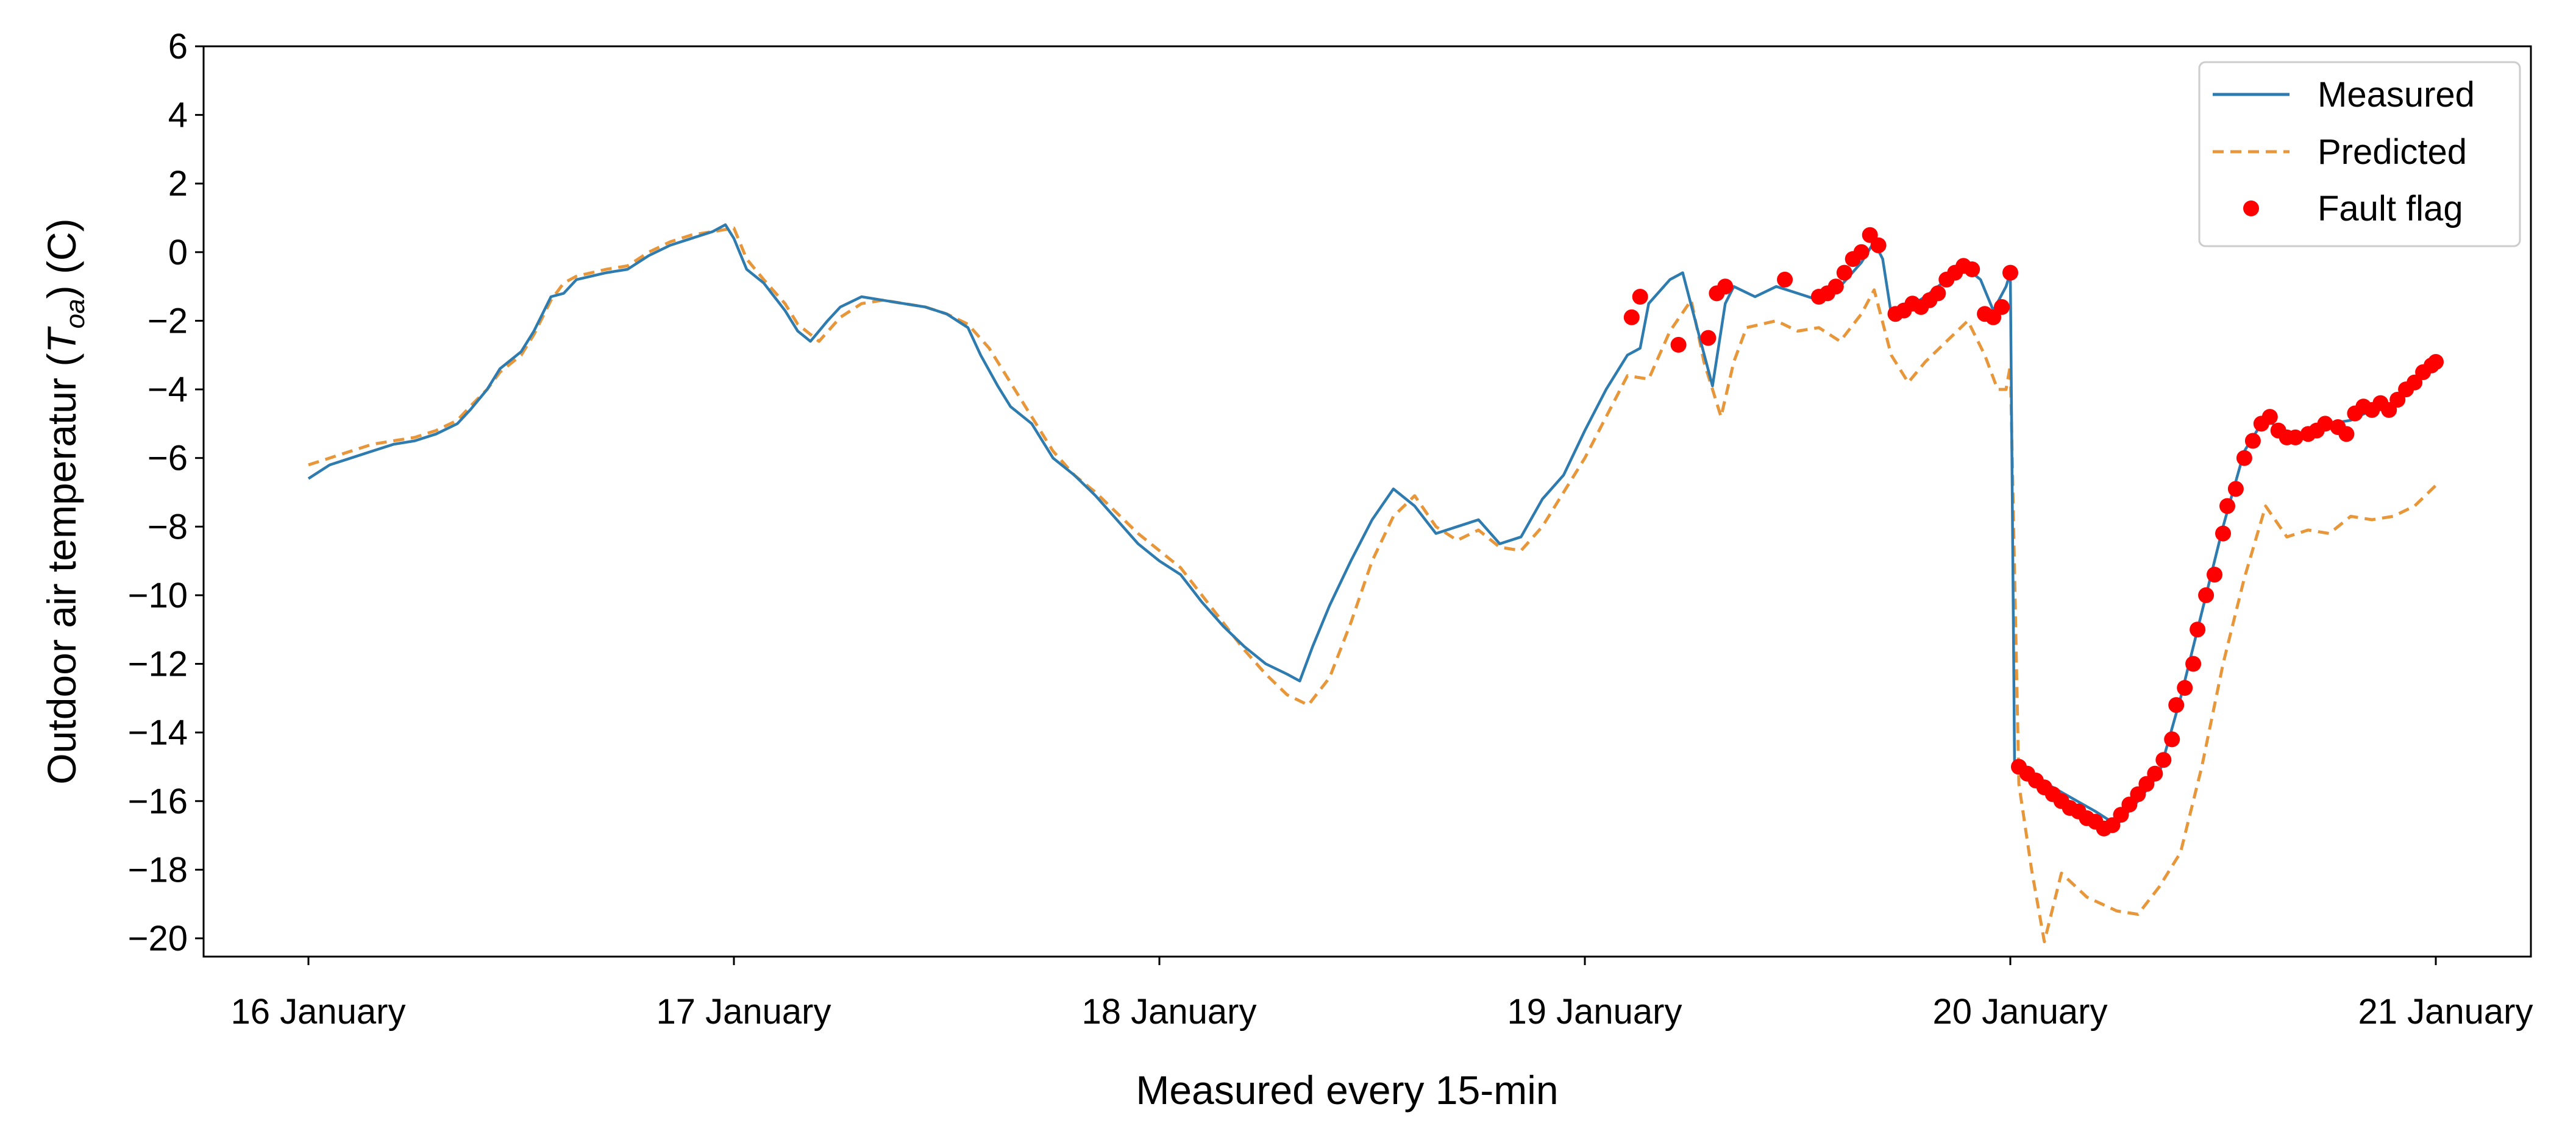 This screenshot has height=1140, width=2576. What do you see at coordinates (1594, 1012) in the screenshot?
I see `x-tick-label: 19 January` at bounding box center [1594, 1012].